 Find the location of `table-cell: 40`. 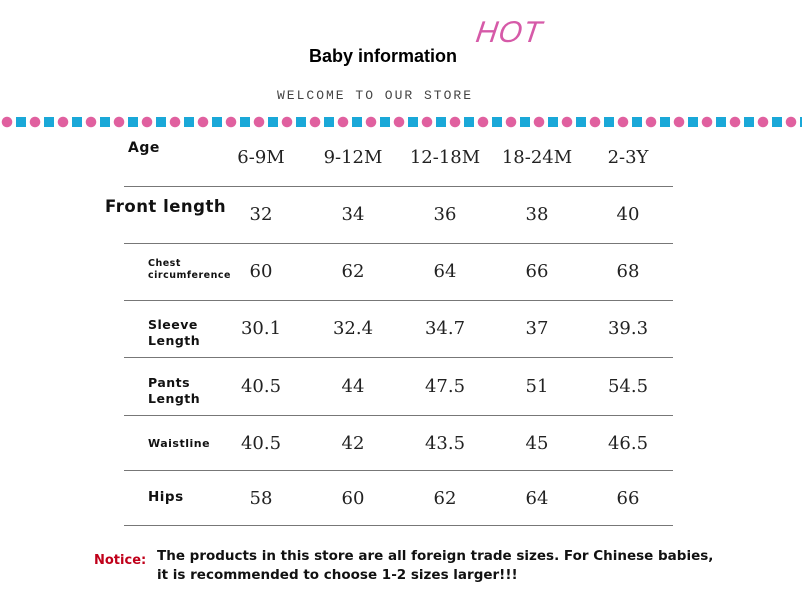

table-cell: 40 is located at coordinates (628, 214).